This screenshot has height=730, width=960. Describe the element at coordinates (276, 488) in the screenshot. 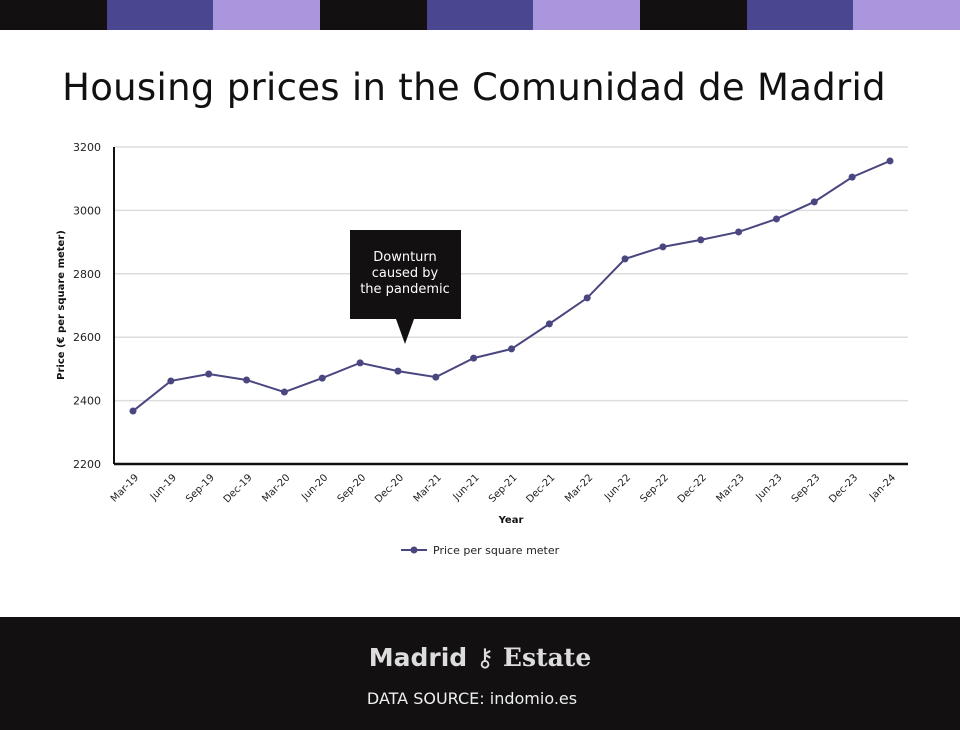

I see `x-tick-label: Mar-20` at that location.